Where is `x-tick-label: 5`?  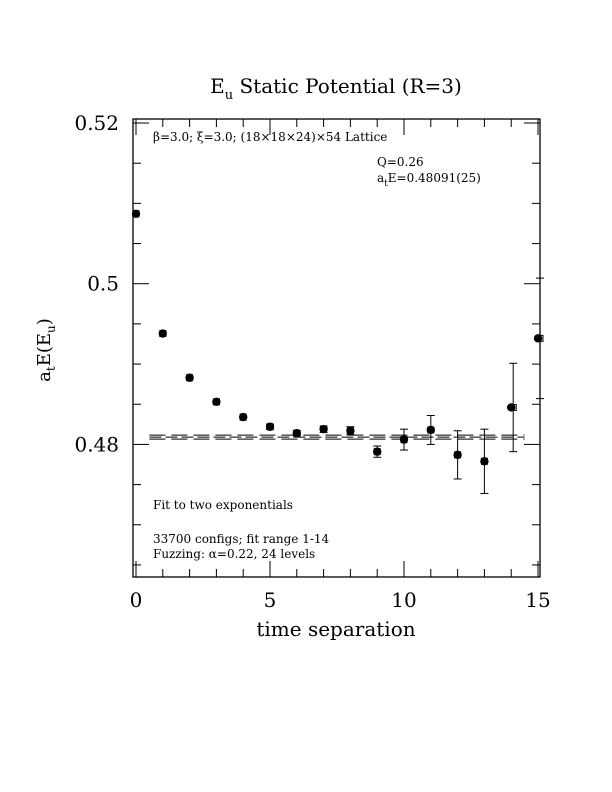 x-tick-label: 5 is located at coordinates (270, 600).